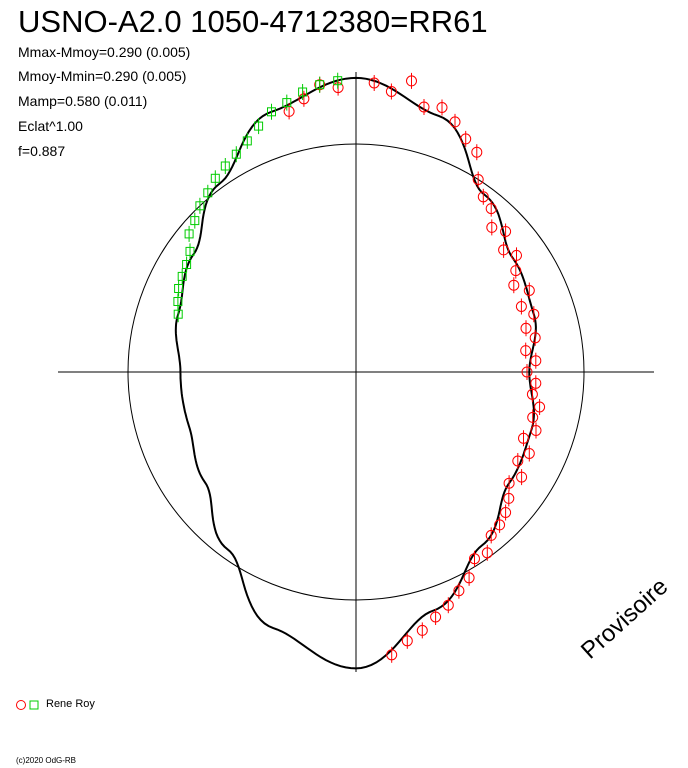 The image size is (688, 768). What do you see at coordinates (624, 618) in the screenshot?
I see `watermark-text: Provisoire` at bounding box center [624, 618].